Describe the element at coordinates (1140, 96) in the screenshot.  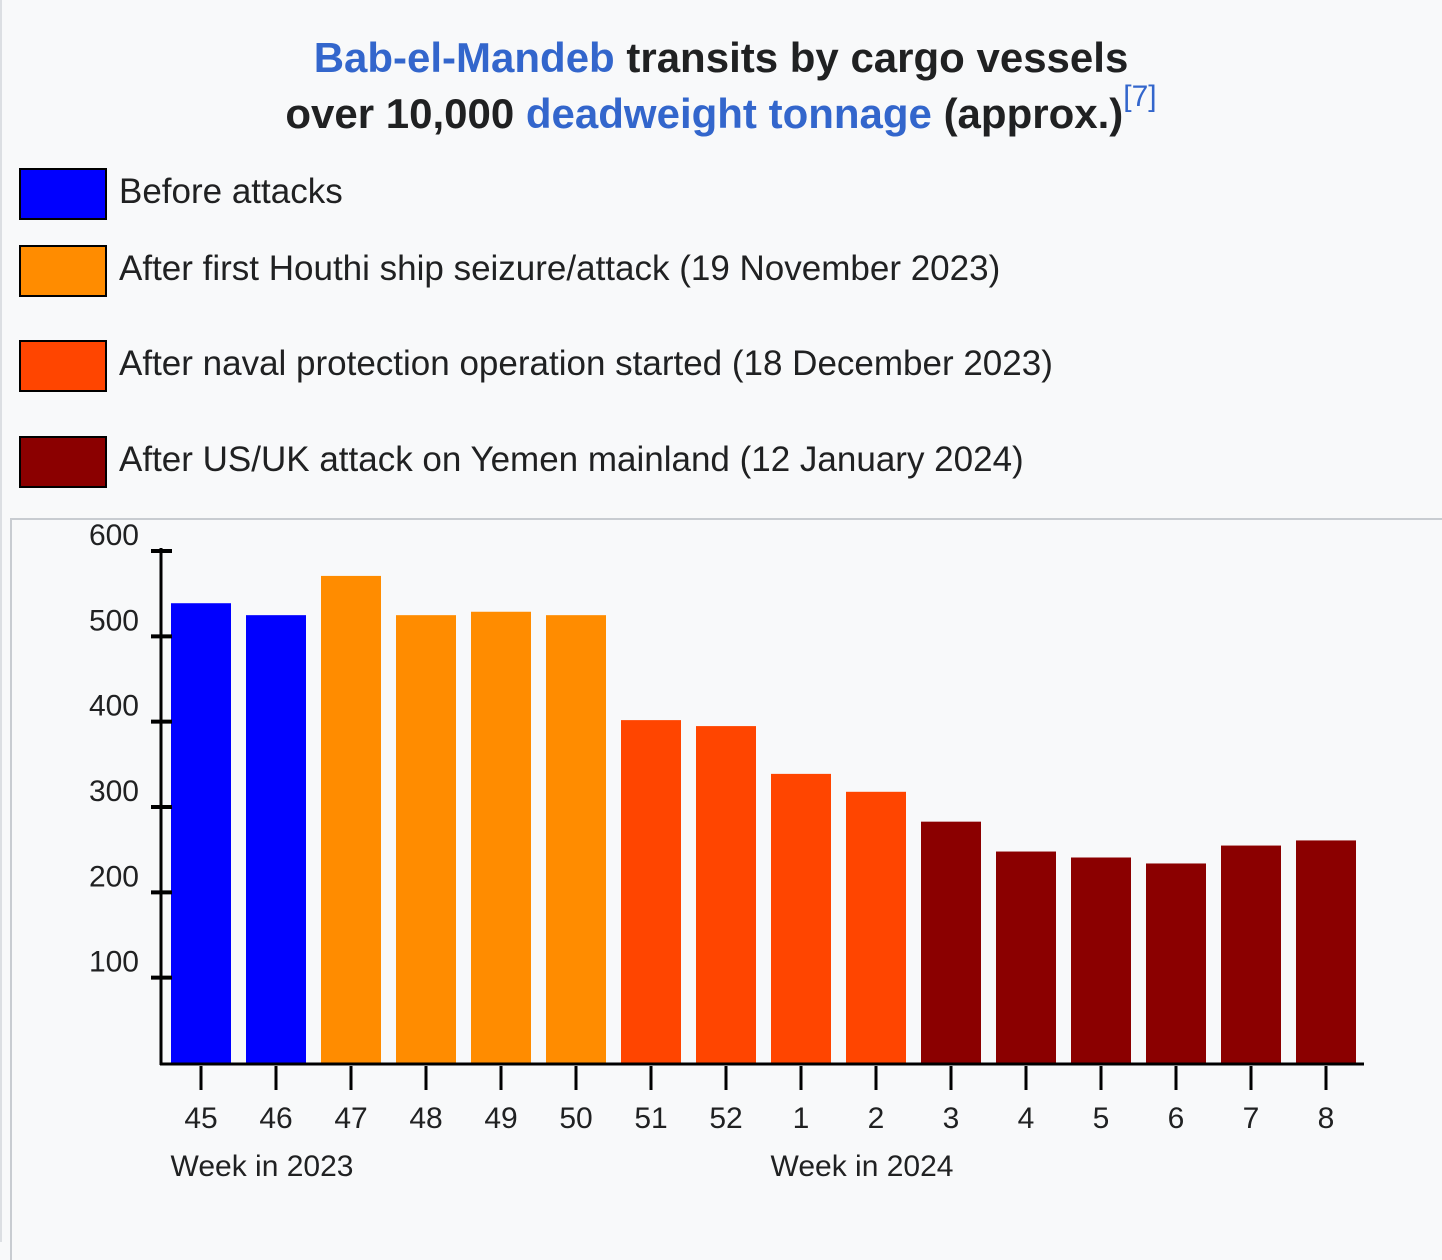
I see `reference-link: [7]` at that location.